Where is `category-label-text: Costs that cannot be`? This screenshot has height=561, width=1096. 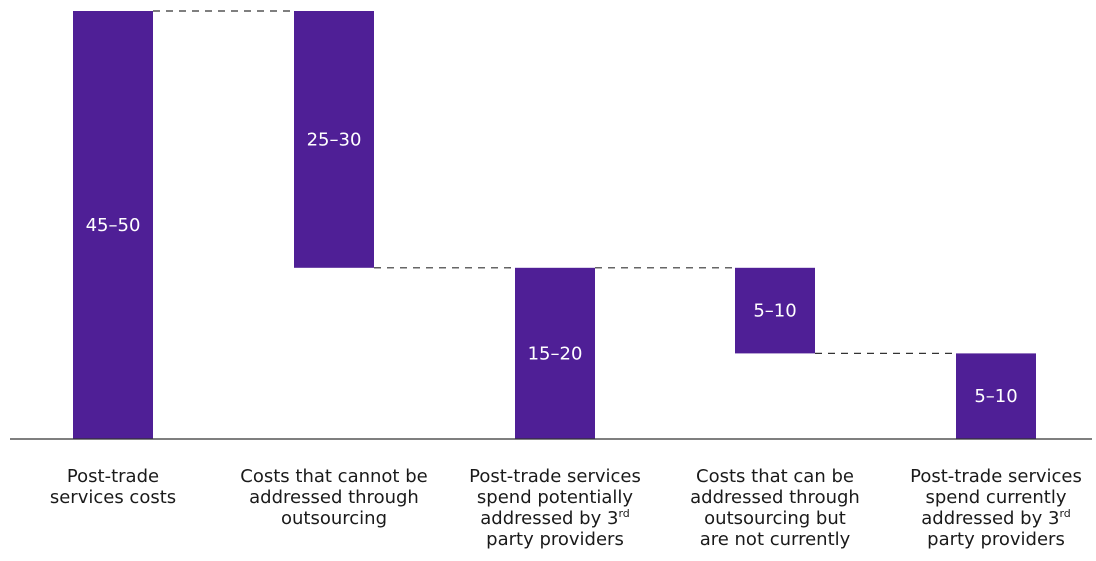 category-label-text: Costs that cannot be is located at coordinates (334, 476).